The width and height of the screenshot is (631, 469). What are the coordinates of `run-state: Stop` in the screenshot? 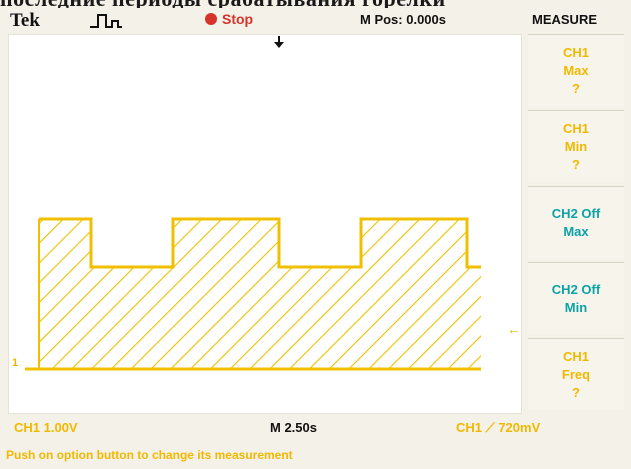 It's located at (229, 19).